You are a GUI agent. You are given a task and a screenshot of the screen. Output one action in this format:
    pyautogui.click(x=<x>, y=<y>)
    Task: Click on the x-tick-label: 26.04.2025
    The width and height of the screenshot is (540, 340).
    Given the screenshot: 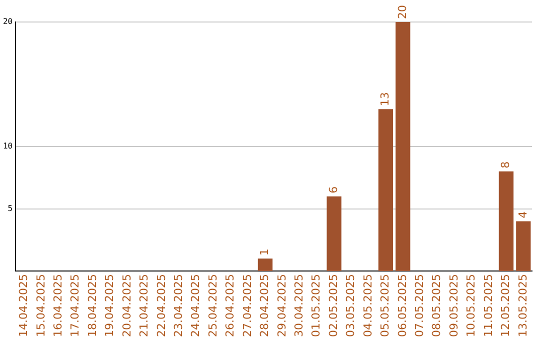 What is the action you would take?
    pyautogui.click(x=230, y=306)
    